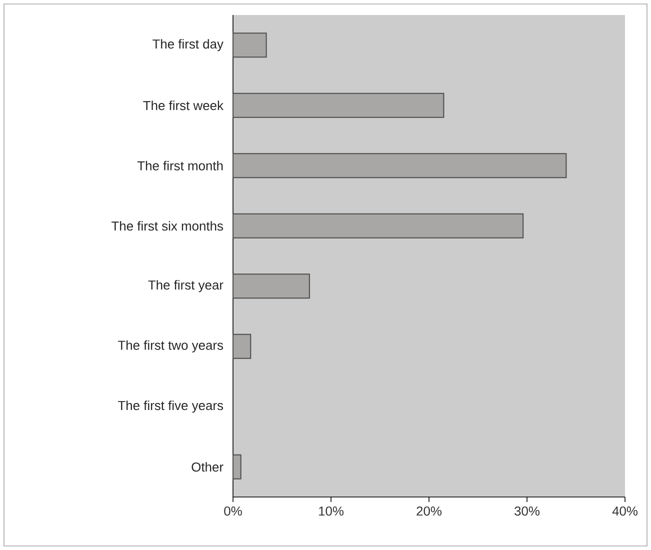  I want to click on y-tick-label: The first day, so click(188, 45).